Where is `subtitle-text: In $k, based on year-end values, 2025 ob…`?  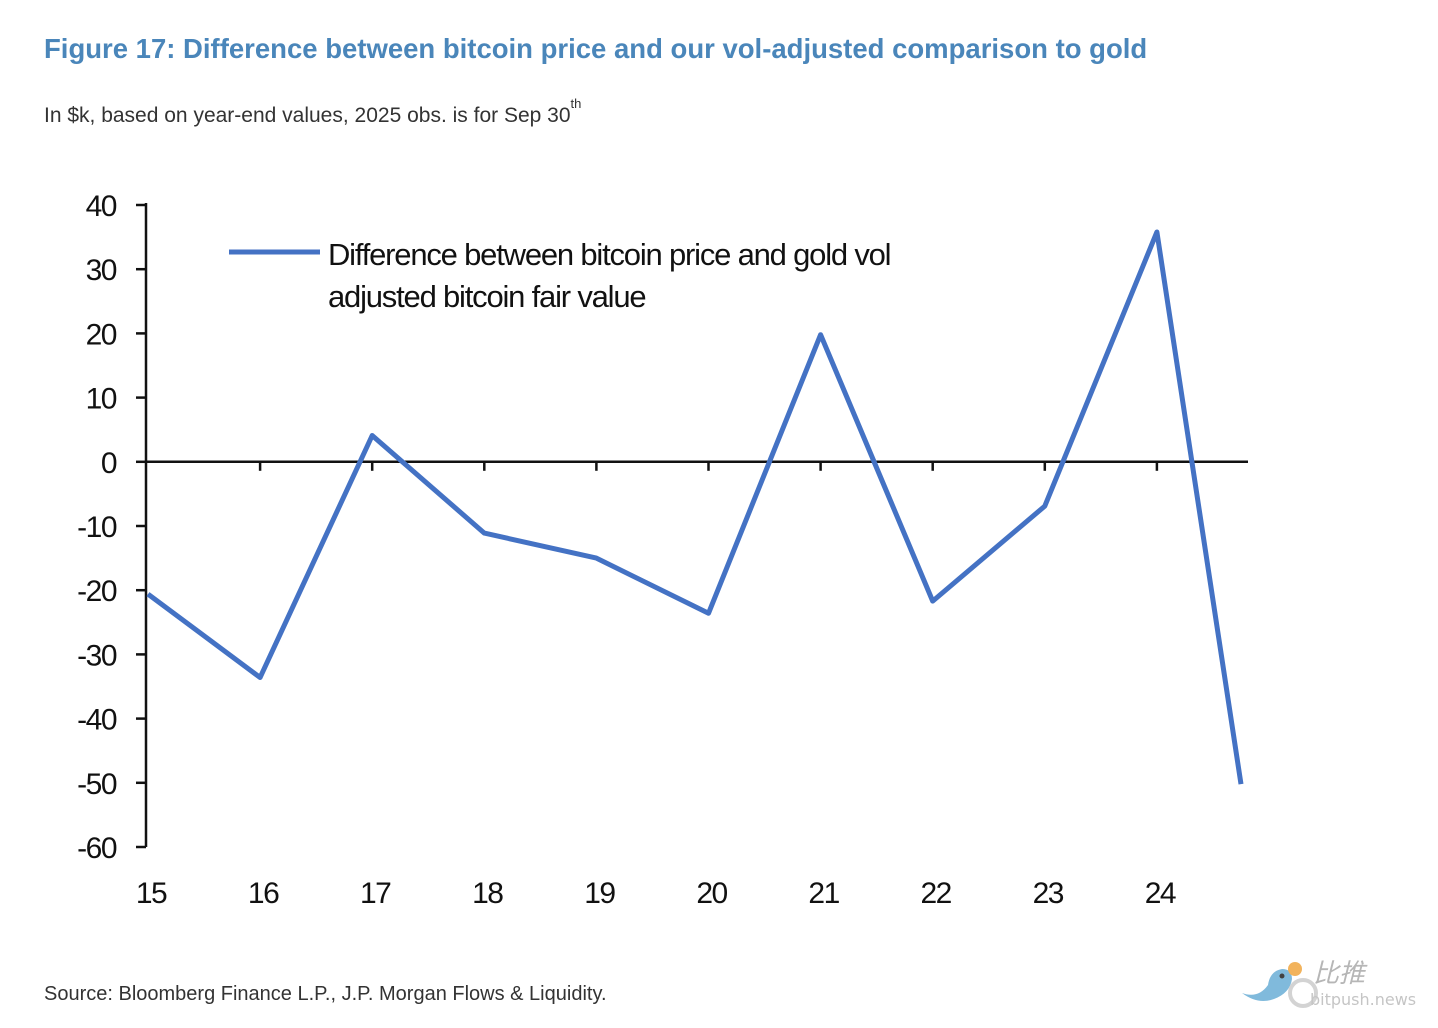 subtitle-text: In $k, based on year-end values, 2025 ob… is located at coordinates (307, 115).